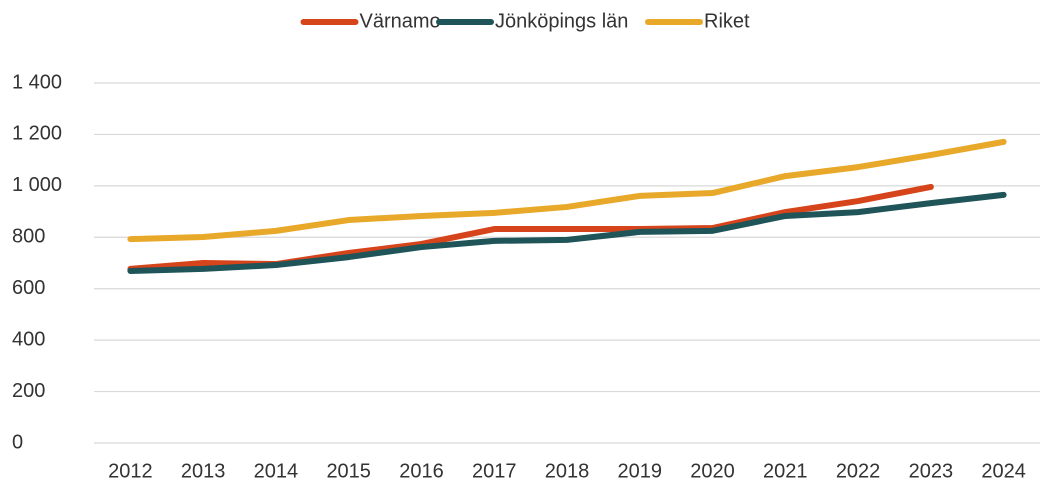 The width and height of the screenshot is (1046, 484). Describe the element at coordinates (785, 471) in the screenshot. I see `x-tick-label: 2021` at that location.